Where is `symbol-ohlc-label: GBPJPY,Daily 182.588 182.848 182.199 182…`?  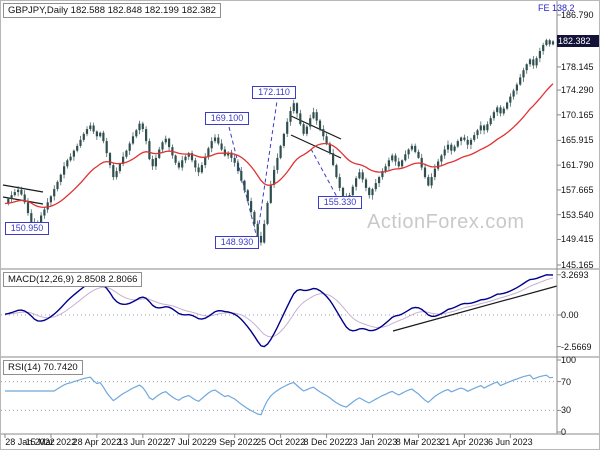
symbol-ohlc-label: GBPJPY,Daily 182.588 182.848 182.199 182… is located at coordinates (112, 10).